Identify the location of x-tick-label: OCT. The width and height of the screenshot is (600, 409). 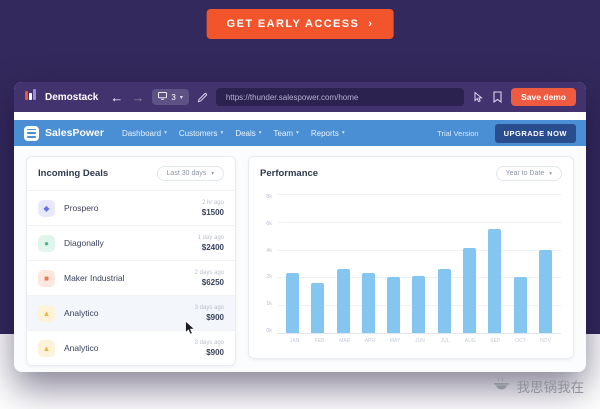
(520, 341).